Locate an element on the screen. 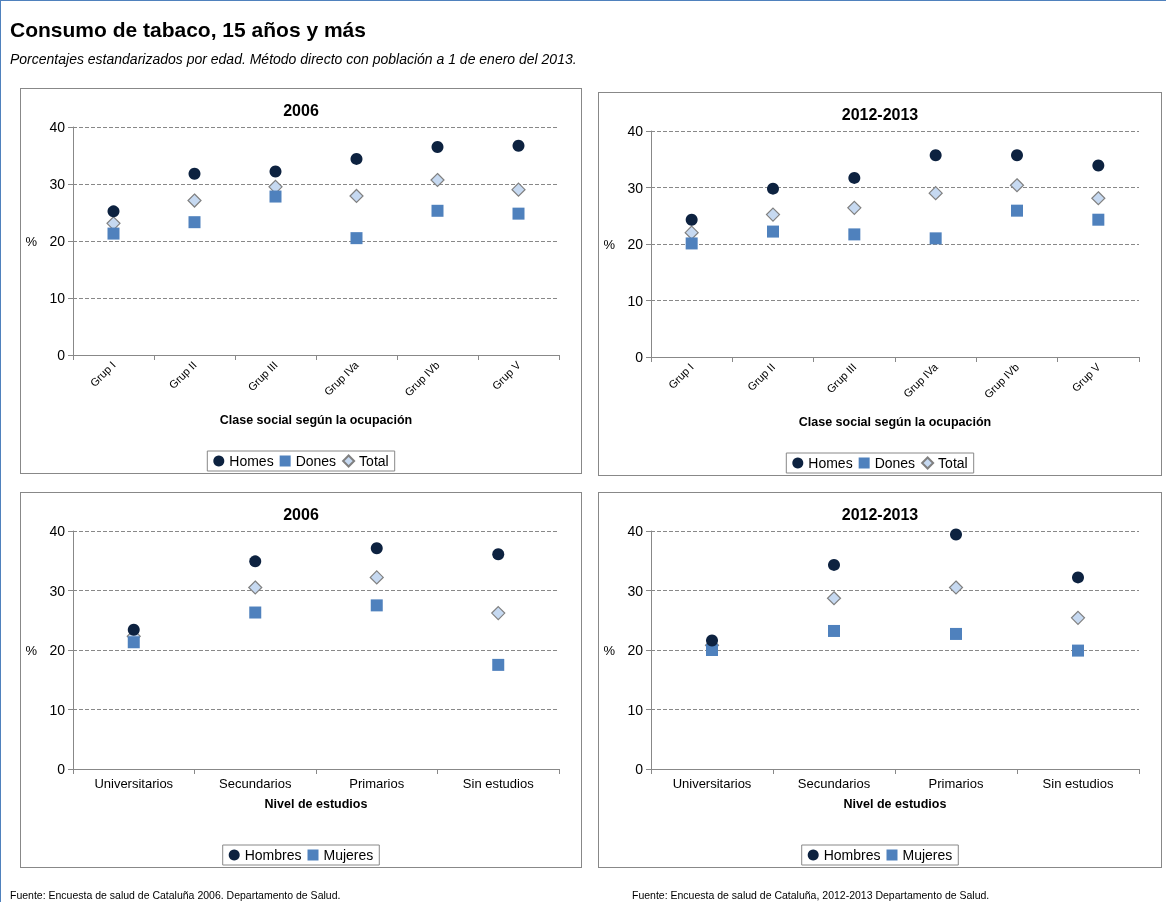  x-tick-label: Sin estudios is located at coordinates (498, 783).